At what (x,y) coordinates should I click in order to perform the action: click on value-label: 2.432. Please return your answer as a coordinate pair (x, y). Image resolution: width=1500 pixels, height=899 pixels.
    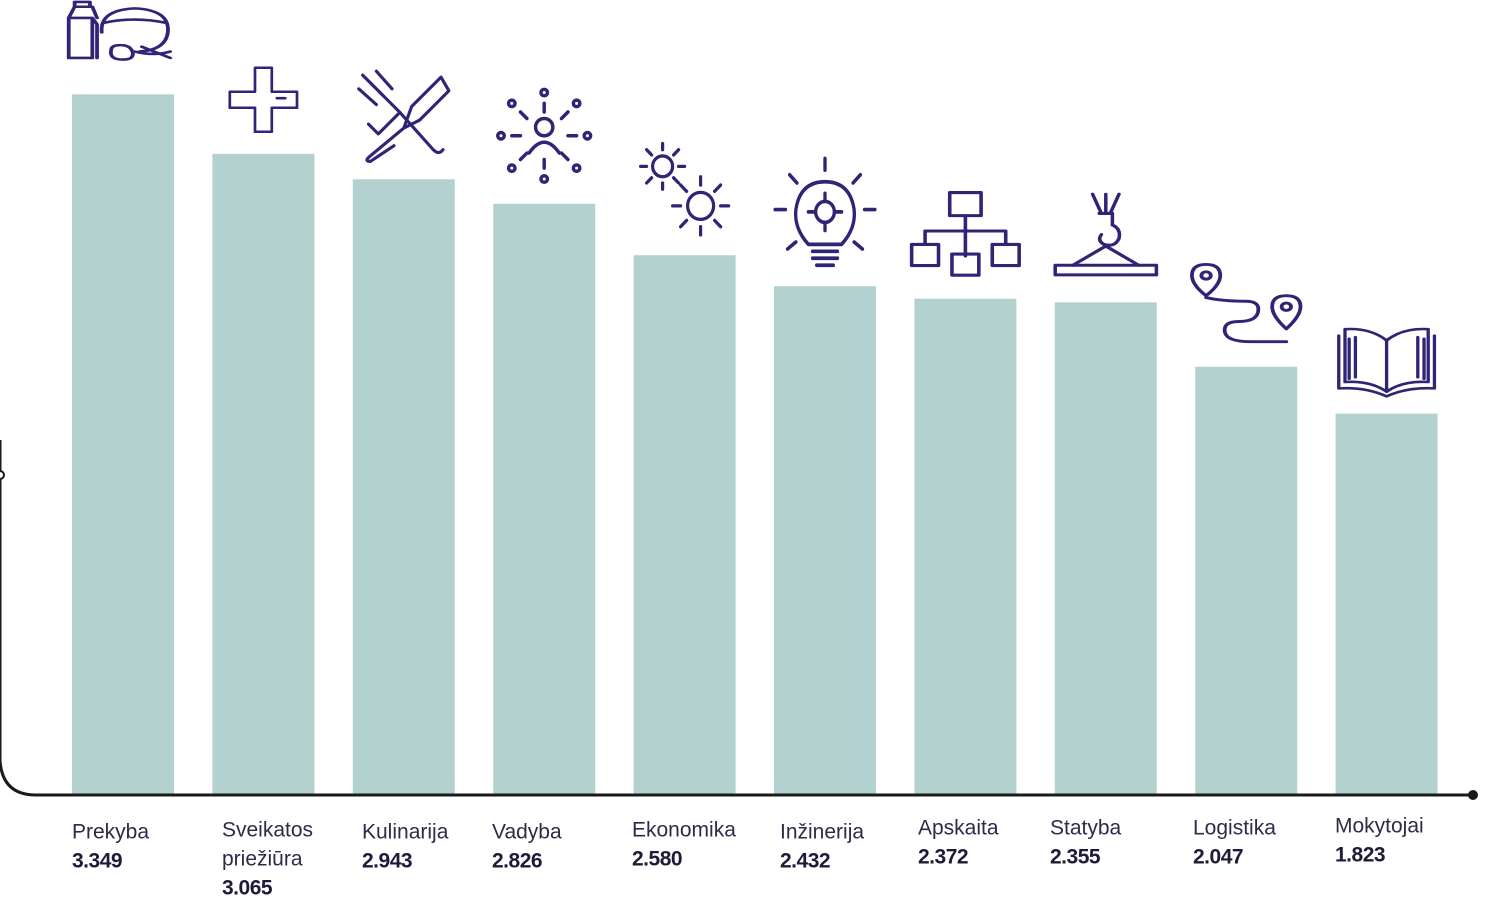
    Looking at the image, I should click on (805, 861).